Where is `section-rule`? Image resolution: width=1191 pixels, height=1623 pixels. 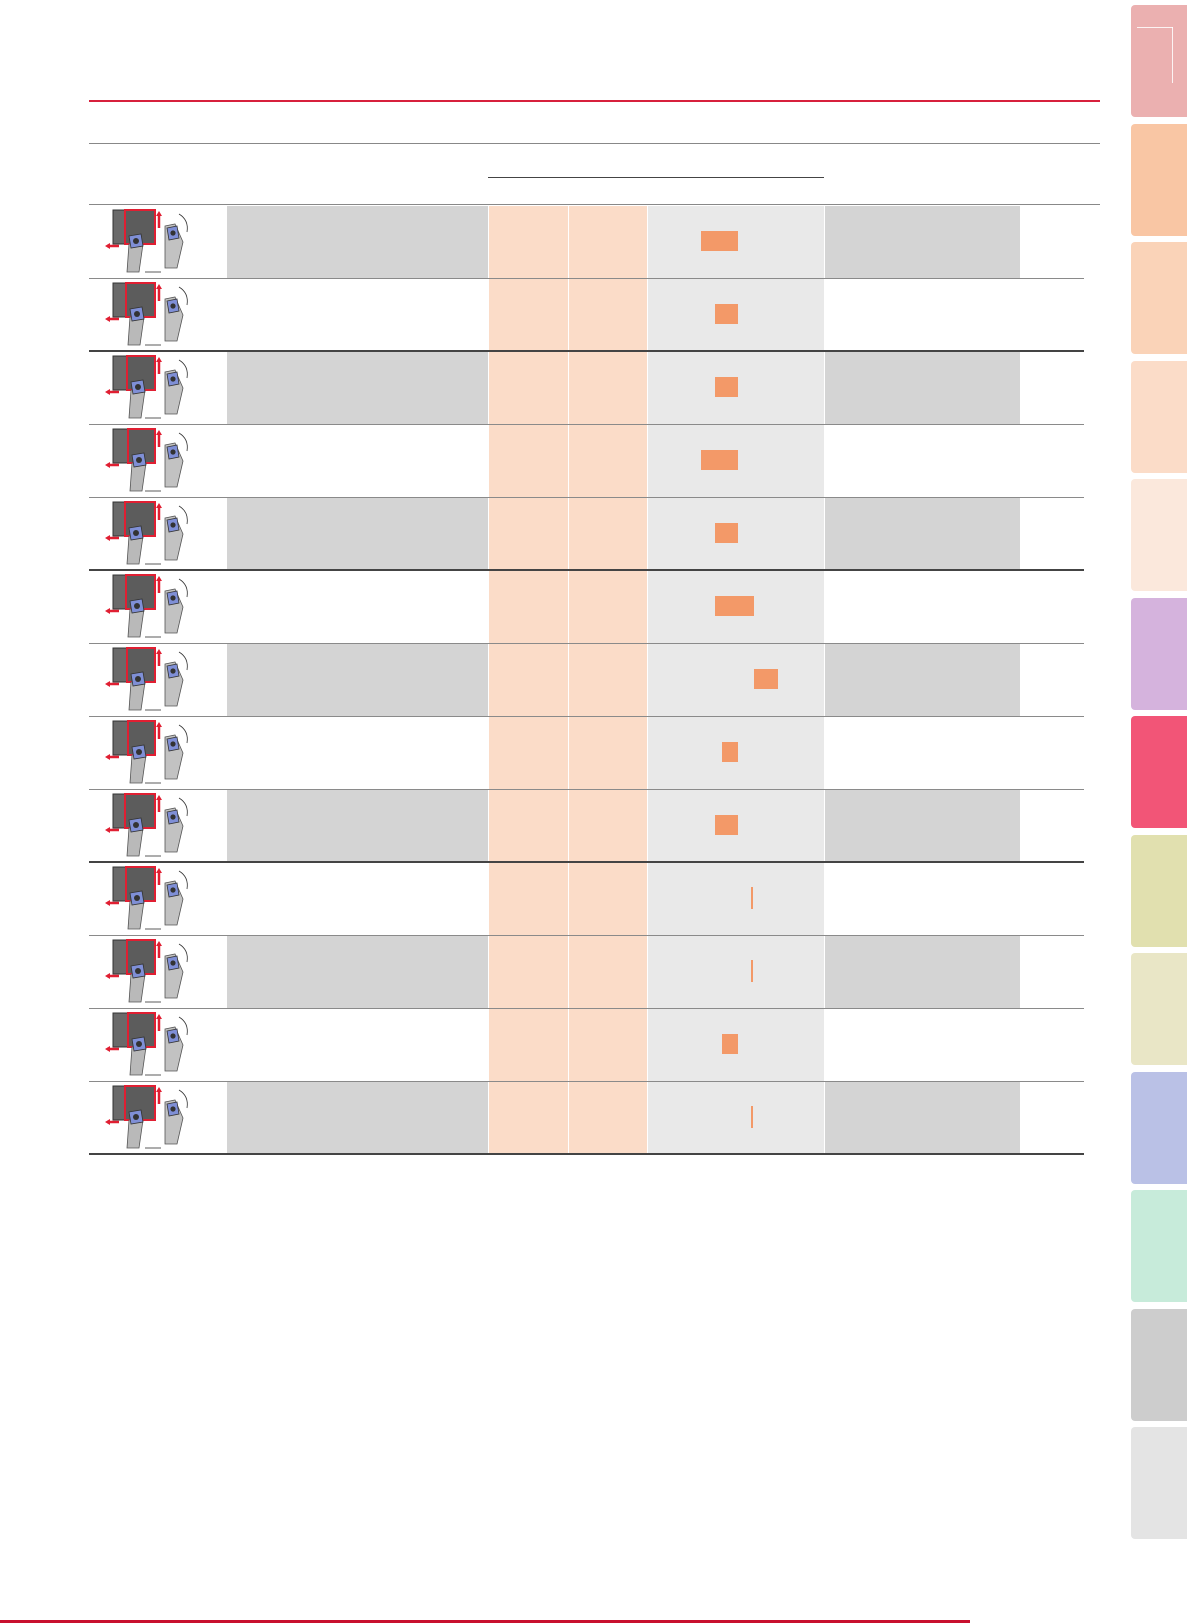 section-rule is located at coordinates (594, 143).